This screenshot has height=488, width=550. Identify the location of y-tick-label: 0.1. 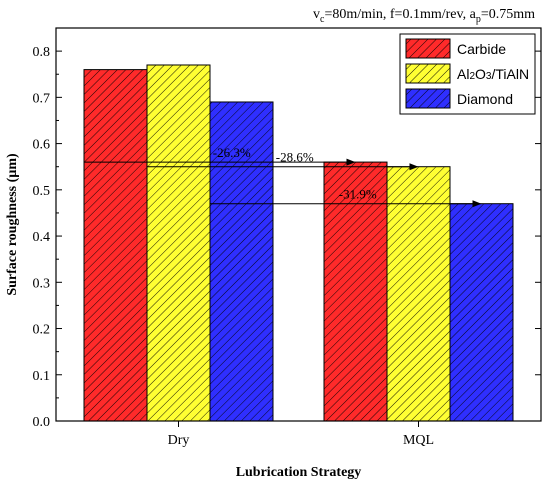
(42, 376).